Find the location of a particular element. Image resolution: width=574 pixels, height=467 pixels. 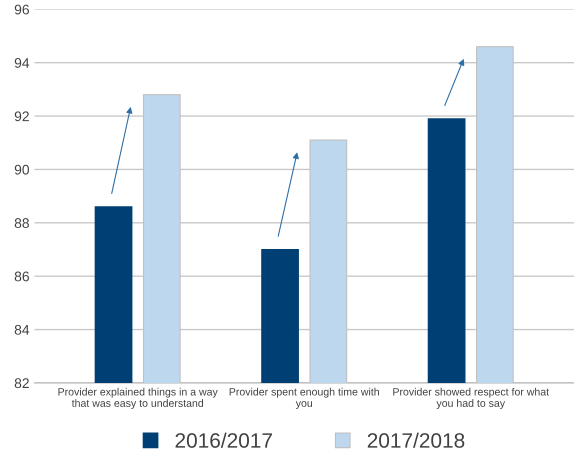

y-tick-label: 86 is located at coordinates (21, 277).